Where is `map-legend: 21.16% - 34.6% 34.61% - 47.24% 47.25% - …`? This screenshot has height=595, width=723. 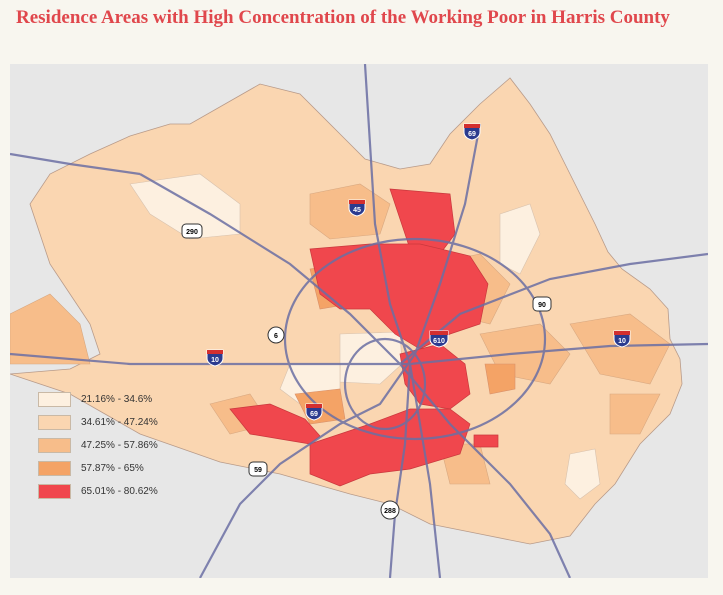 map-legend: 21.16% - 34.6% 34.61% - 47.24% 47.25% - … is located at coordinates (98, 449).